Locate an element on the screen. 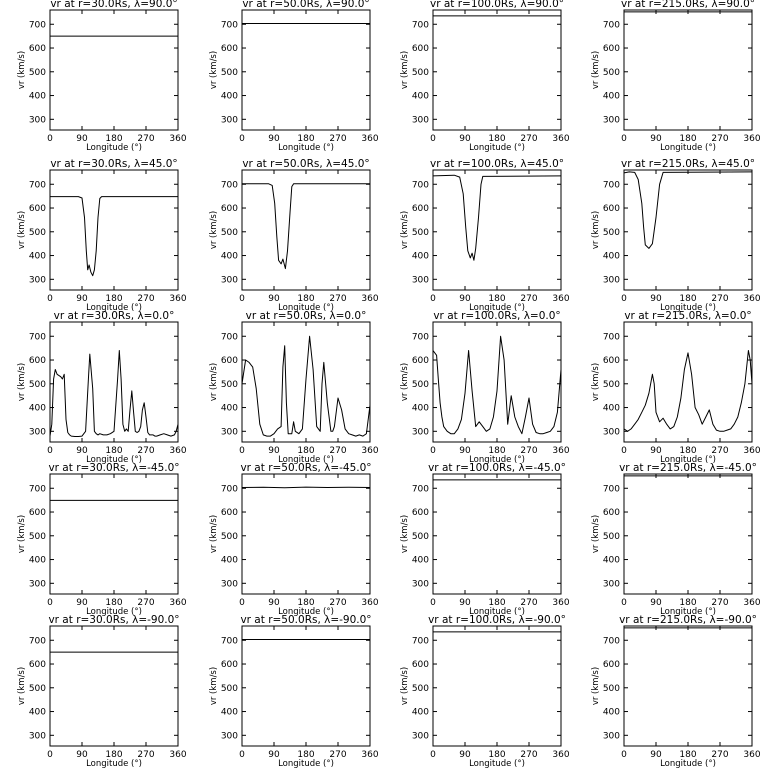 The height and width of the screenshot is (768, 768). panel-title: vr at r=100.0Rs, λ=90.0° is located at coordinates (497, 5).